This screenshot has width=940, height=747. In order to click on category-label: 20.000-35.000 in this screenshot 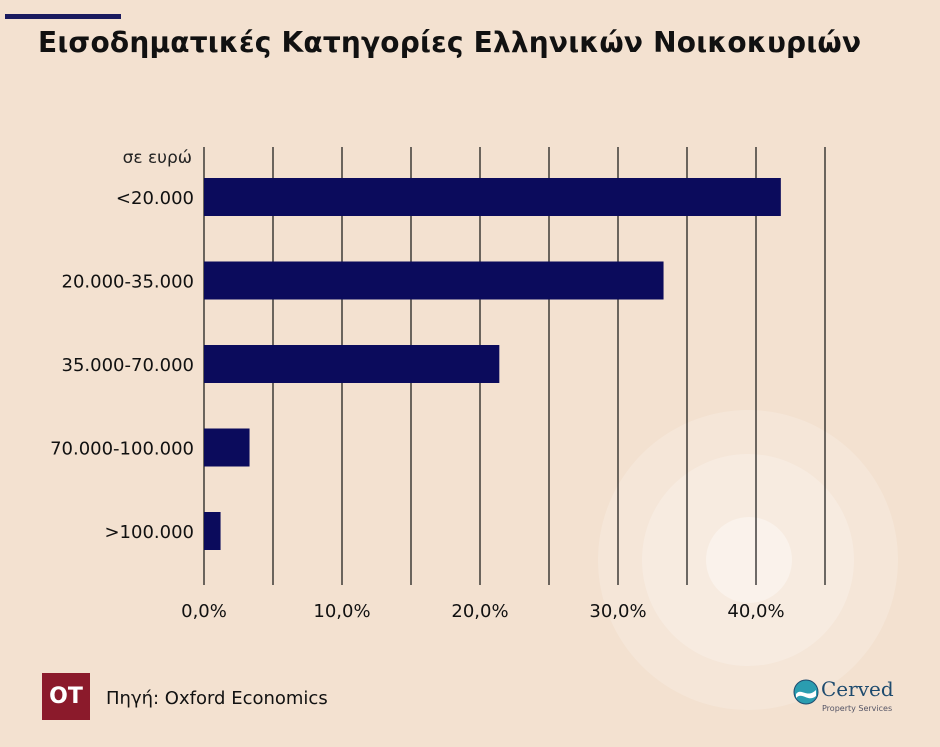, I will do `click(128, 282)`.